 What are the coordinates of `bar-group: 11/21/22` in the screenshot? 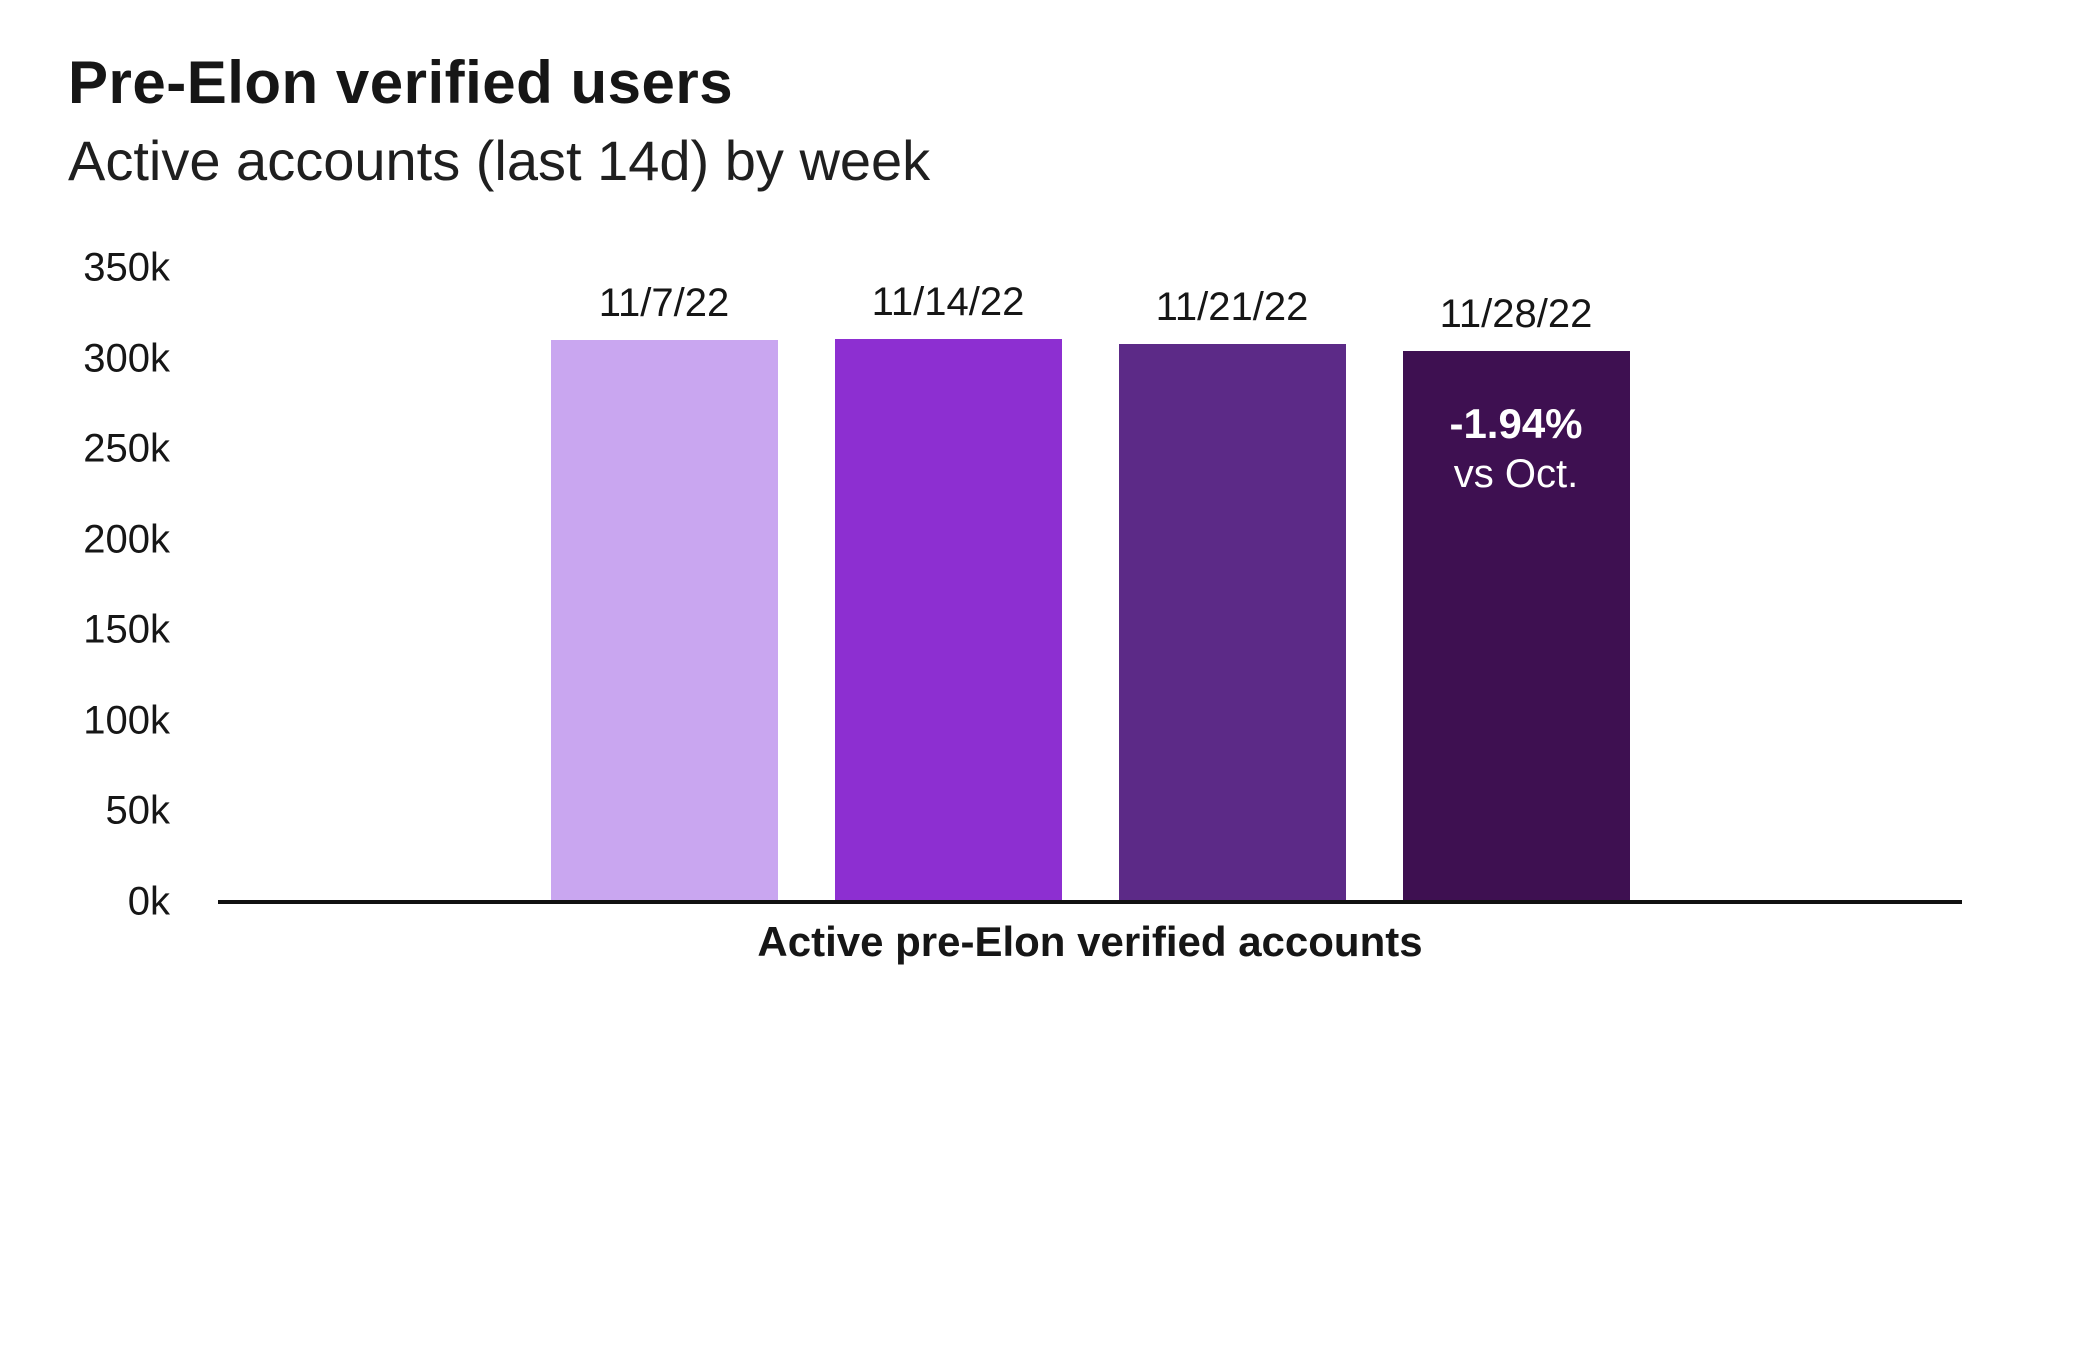 It's located at (1232, 585).